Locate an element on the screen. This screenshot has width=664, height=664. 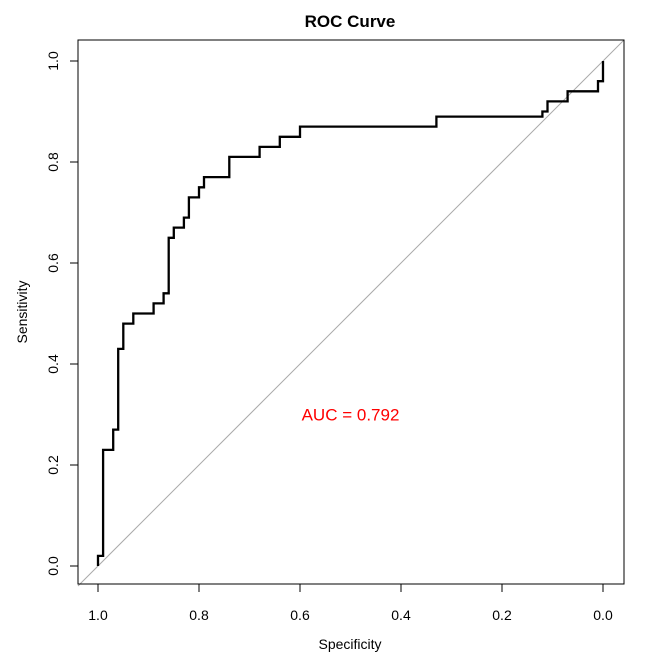
y-tick-label: 1.0 is located at coordinates (53, 61).